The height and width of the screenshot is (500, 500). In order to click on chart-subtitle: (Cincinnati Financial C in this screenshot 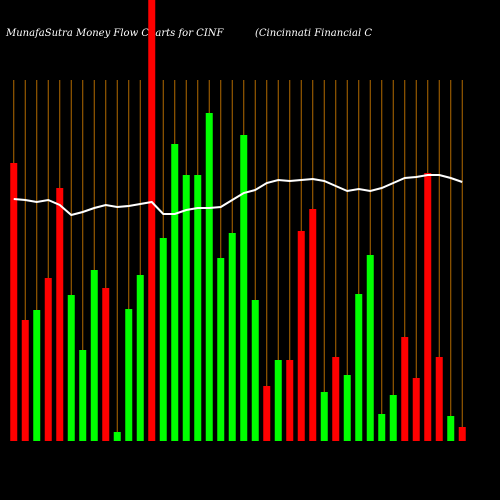, I will do `click(313, 33)`.